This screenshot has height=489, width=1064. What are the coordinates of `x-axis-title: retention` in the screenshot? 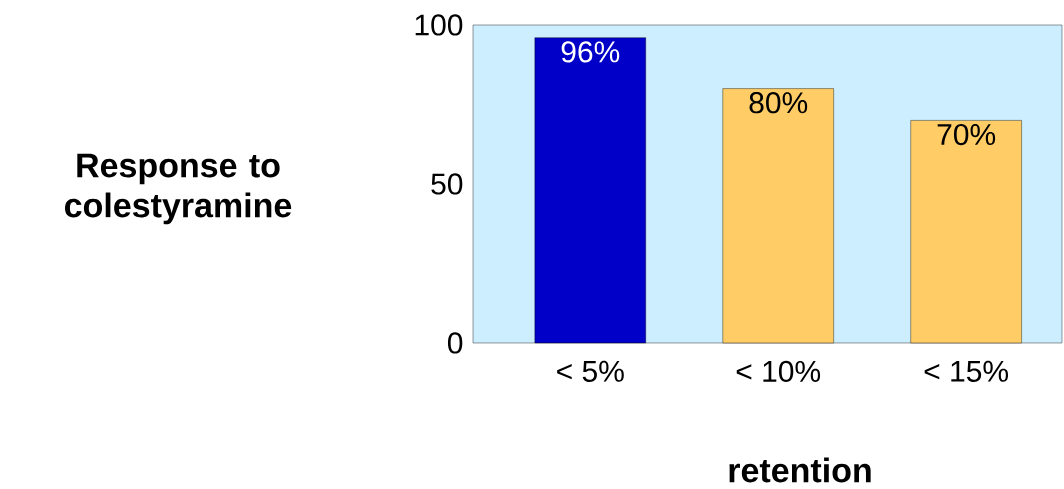 It's located at (800, 470).